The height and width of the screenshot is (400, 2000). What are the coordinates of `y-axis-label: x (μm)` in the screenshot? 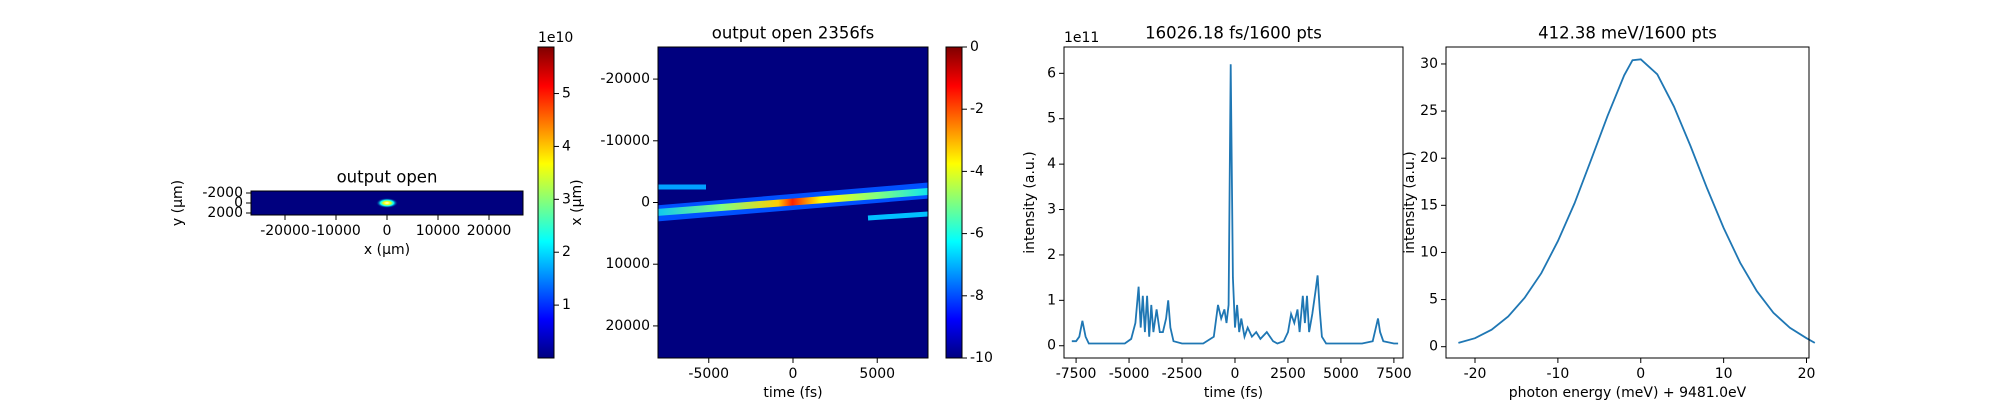 It's located at (577, 202).